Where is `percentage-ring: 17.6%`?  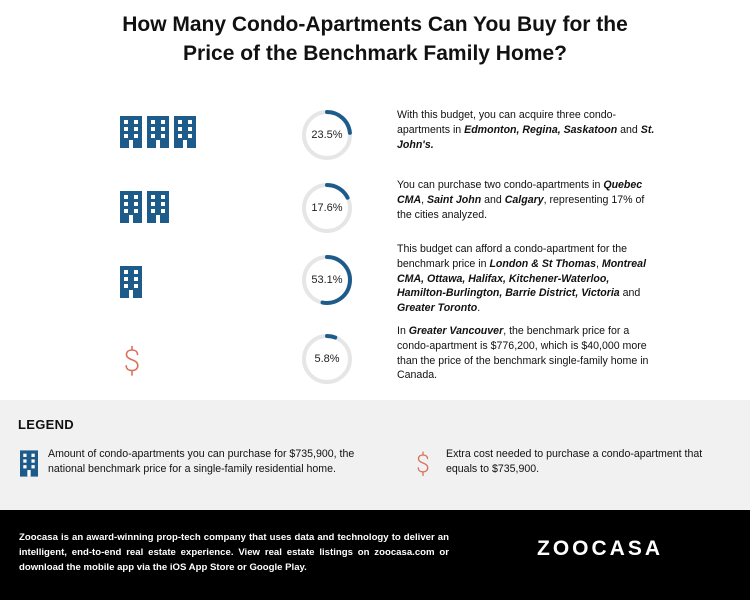 percentage-ring: 17.6% is located at coordinates (327, 208).